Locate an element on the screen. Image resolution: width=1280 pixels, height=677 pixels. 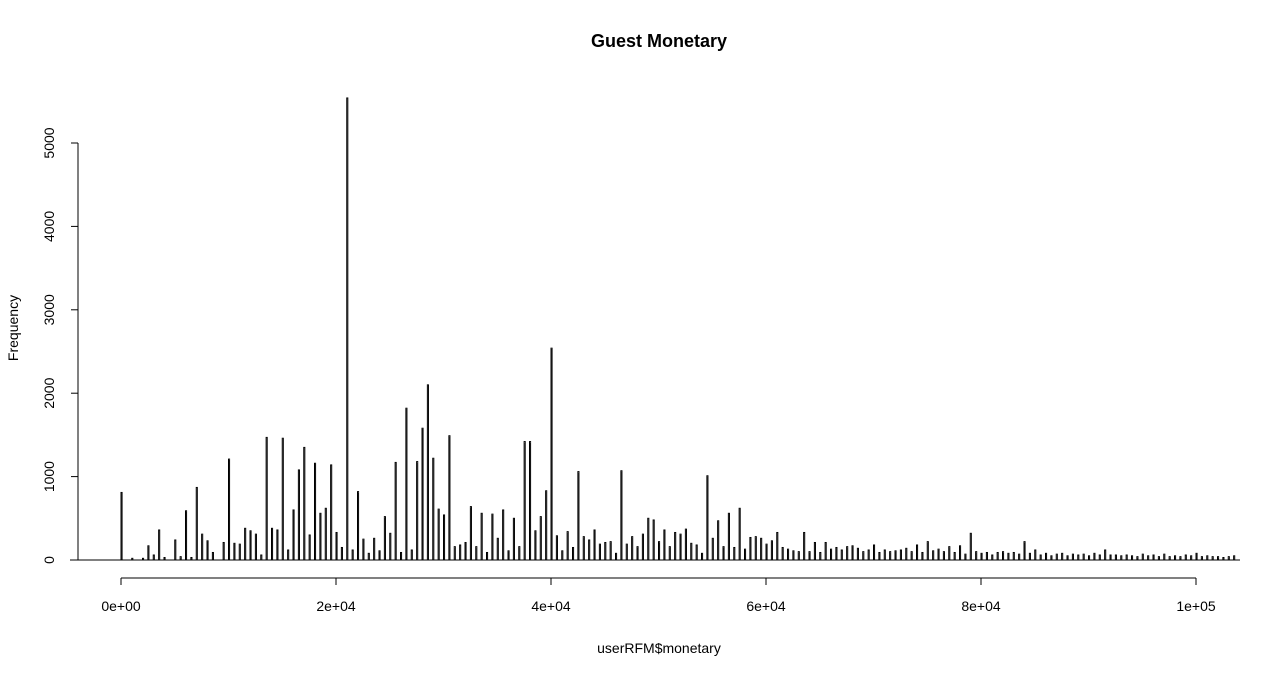
x-tick-label: 2e+04 is located at coordinates (336, 606).